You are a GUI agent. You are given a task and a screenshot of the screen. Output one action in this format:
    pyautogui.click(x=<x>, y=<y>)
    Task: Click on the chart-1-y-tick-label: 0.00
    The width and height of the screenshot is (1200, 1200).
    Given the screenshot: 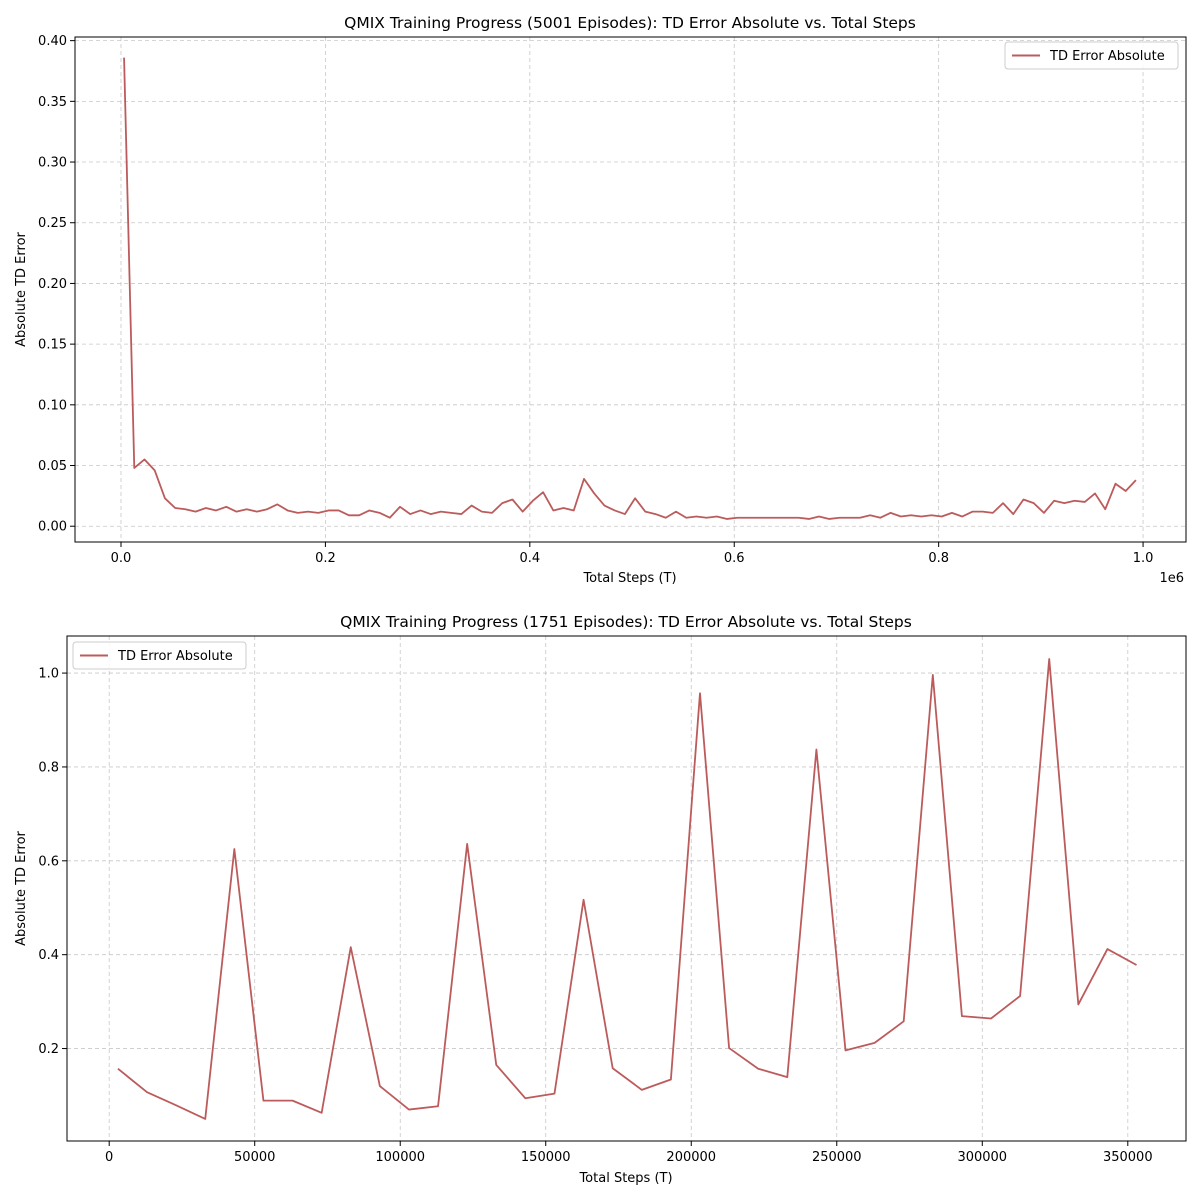 What is the action you would take?
    pyautogui.click(x=52, y=527)
    